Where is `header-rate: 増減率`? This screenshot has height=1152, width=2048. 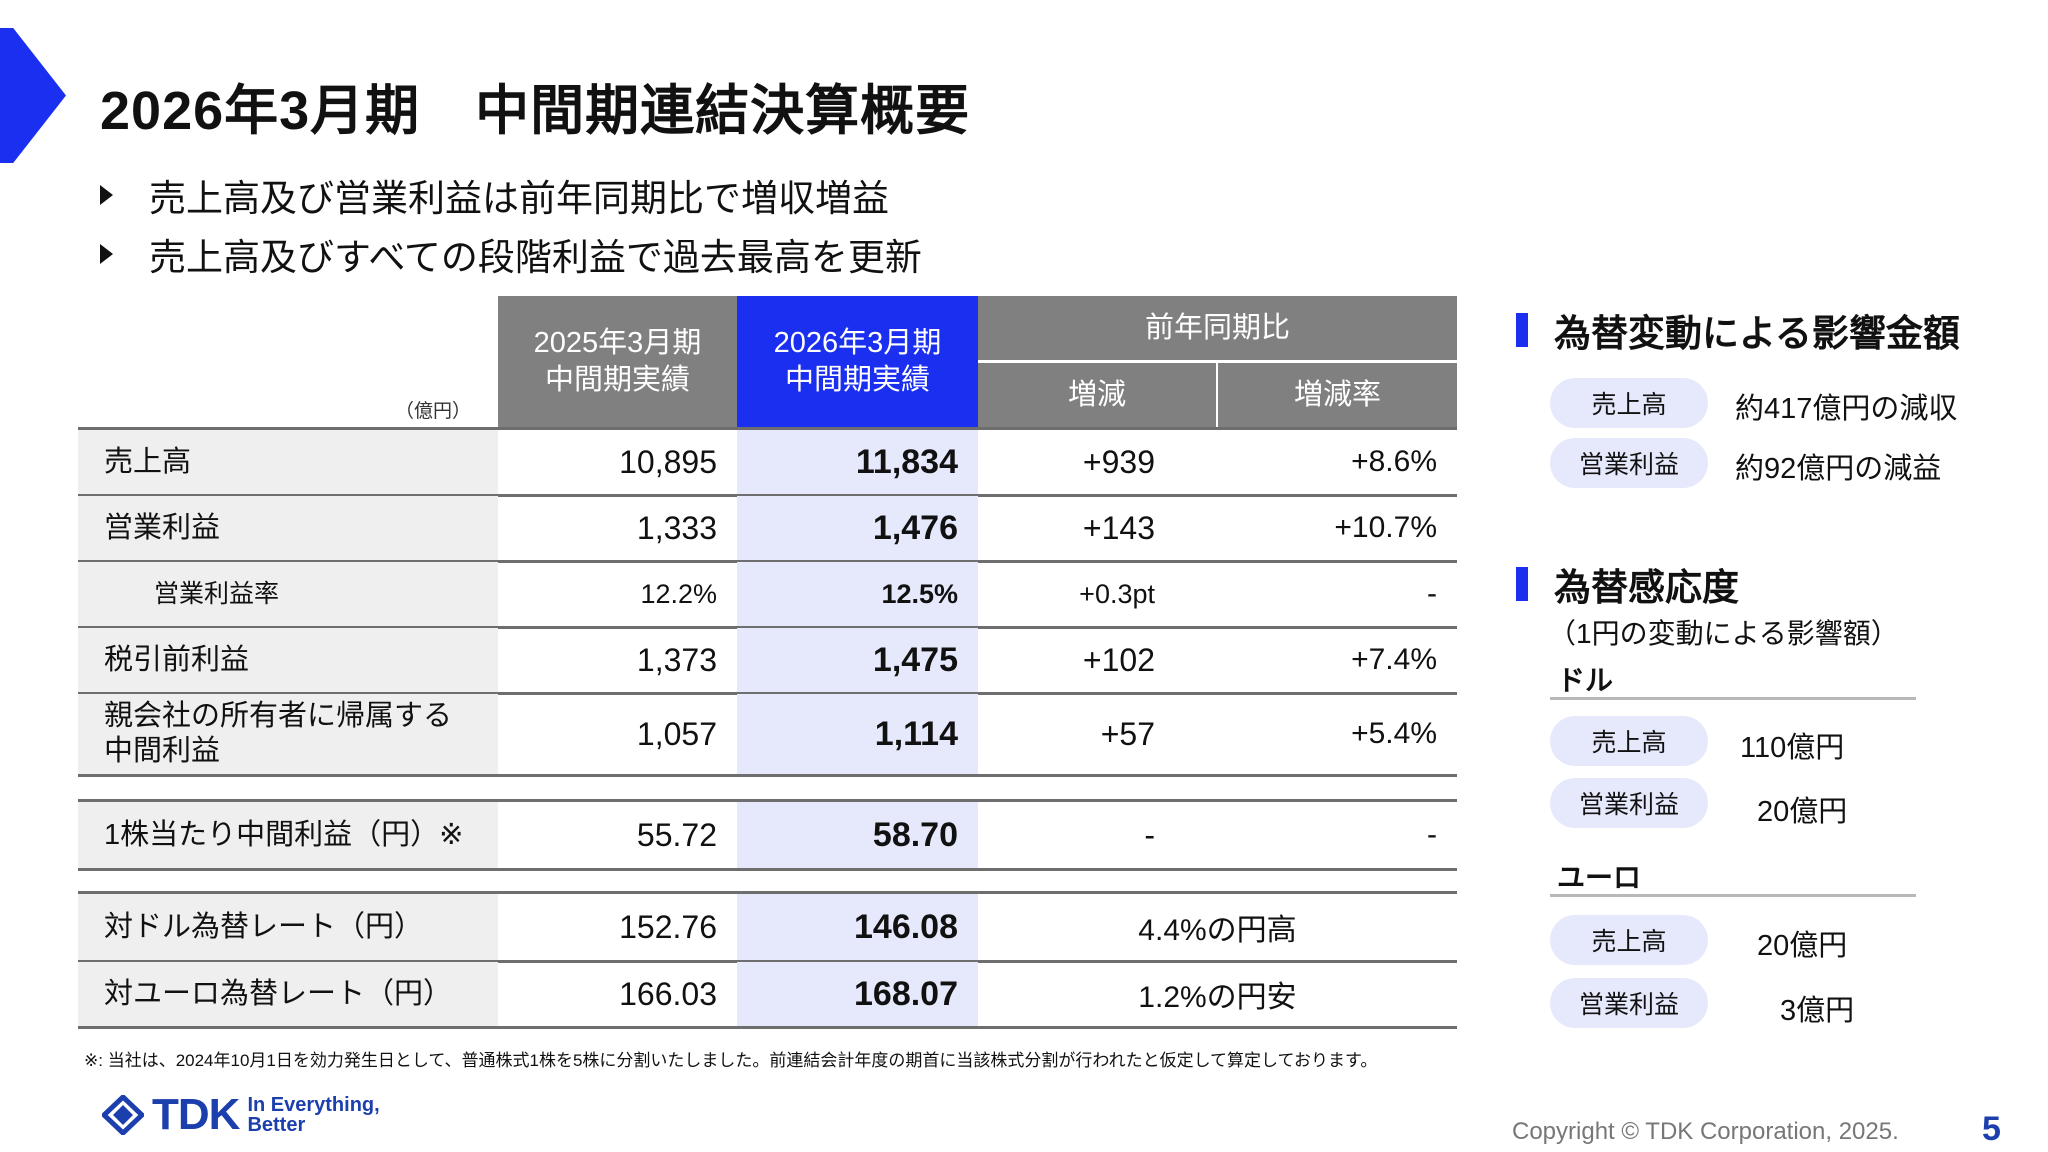
header-rate: 増減率 is located at coordinates (1337, 395).